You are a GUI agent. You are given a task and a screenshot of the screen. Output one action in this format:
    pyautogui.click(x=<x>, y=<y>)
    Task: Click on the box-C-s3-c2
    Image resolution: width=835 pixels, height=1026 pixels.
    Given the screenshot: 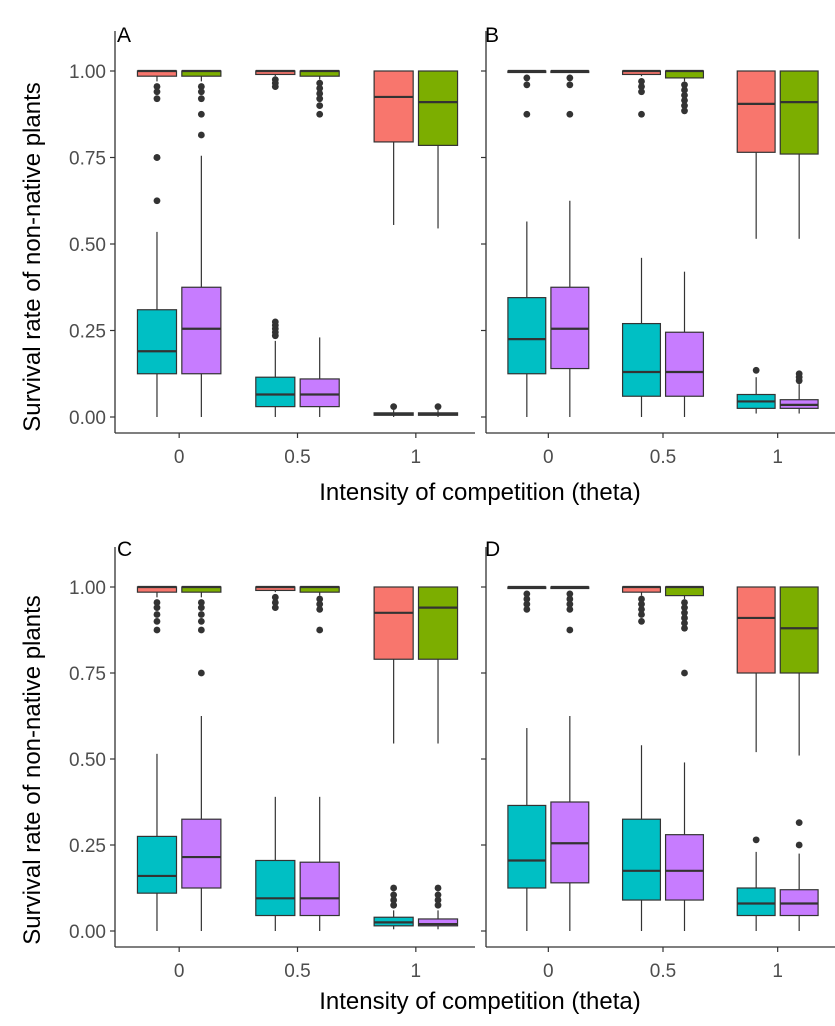 What is the action you would take?
    pyautogui.click(x=438, y=907)
    